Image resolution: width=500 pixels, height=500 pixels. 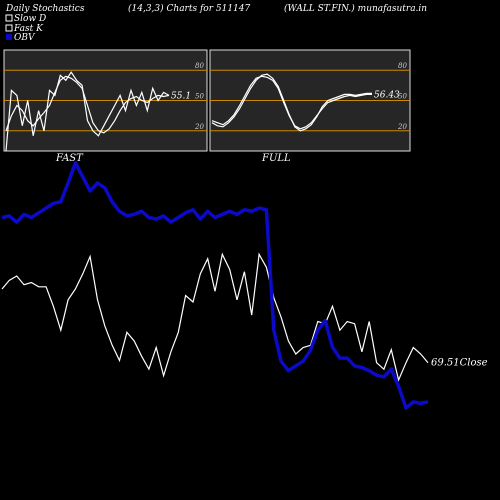 What do you see at coordinates (387, 95) in the screenshot?
I see `last-value-label: 56.43` at bounding box center [387, 95].